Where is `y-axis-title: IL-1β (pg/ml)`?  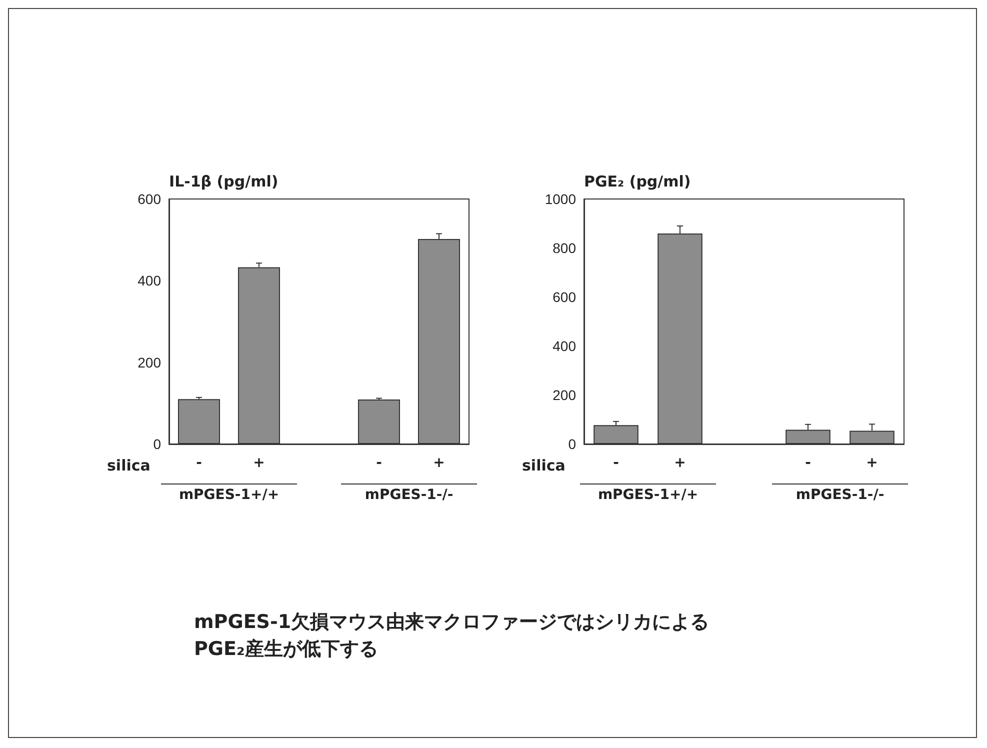 y-axis-title: IL-1β (pg/ml) is located at coordinates (223, 181).